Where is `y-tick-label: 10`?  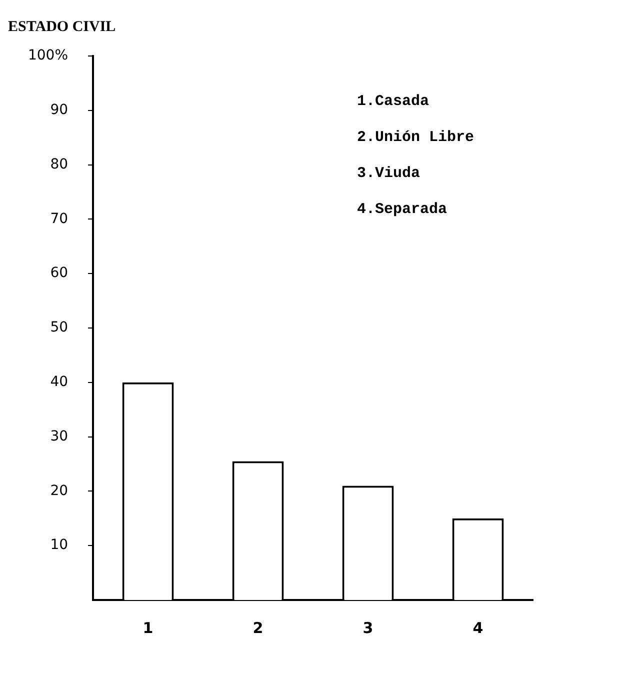 y-tick-label: 10 is located at coordinates (59, 545).